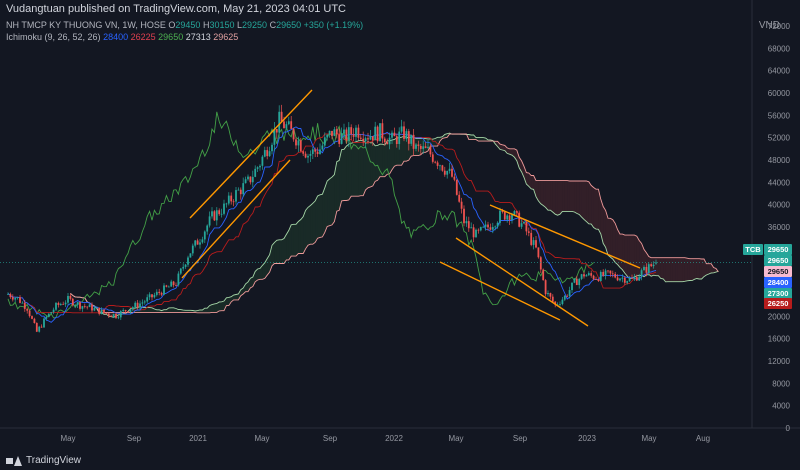 This screenshot has height=470, width=800. Describe the element at coordinates (54, 460) in the screenshot. I see `brand-name: TradingView` at that location.